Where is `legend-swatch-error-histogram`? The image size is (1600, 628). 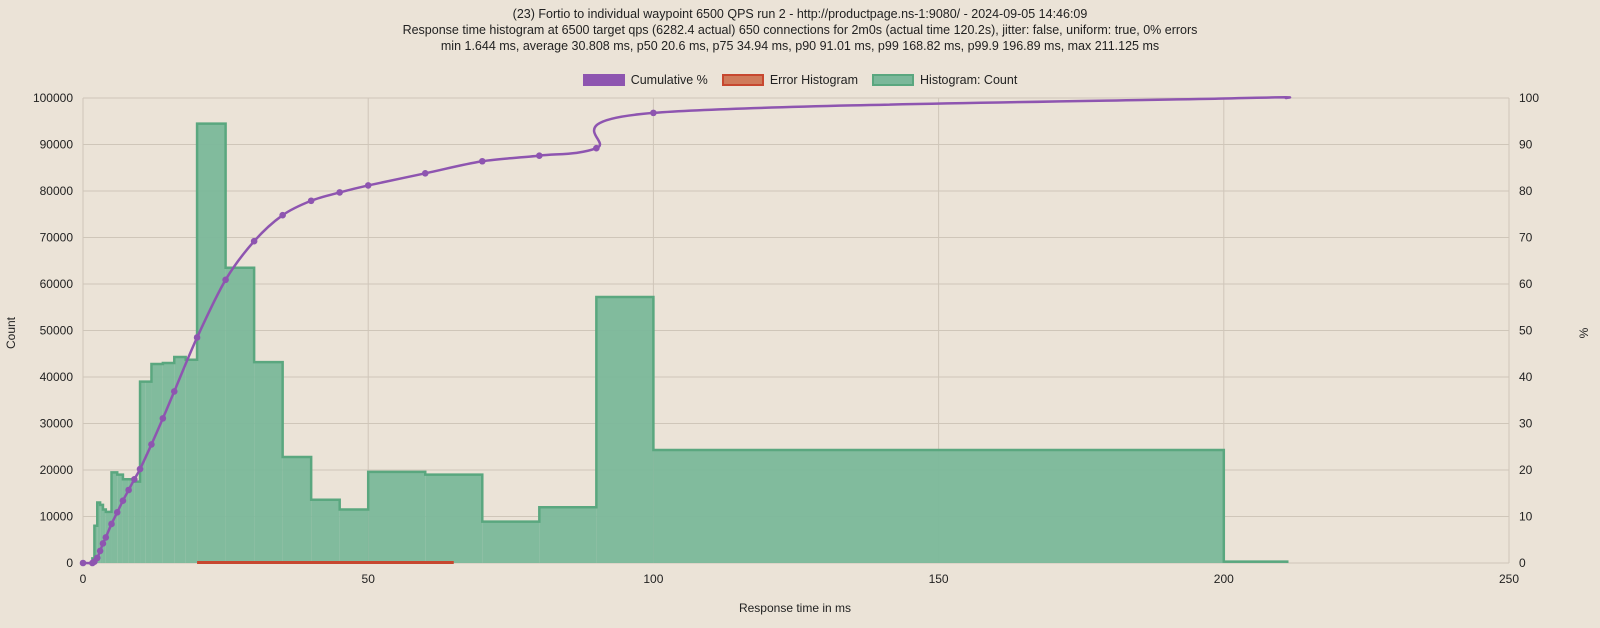 legend-swatch-error-histogram is located at coordinates (742, 80).